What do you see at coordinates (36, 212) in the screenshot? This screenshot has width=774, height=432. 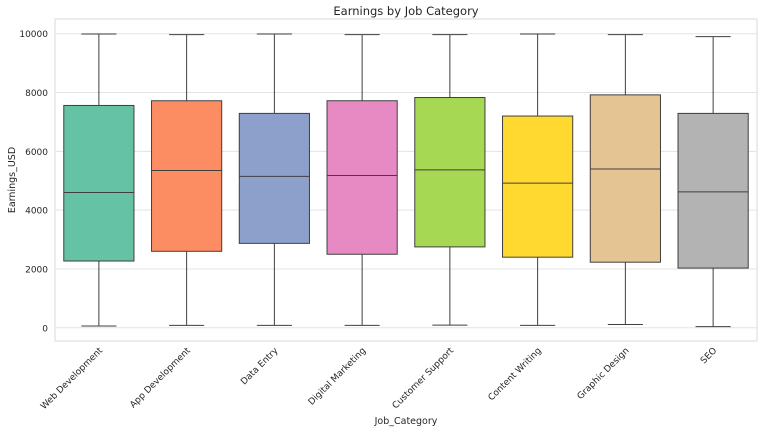 I see `y-tick-label: 4000` at bounding box center [36, 212].